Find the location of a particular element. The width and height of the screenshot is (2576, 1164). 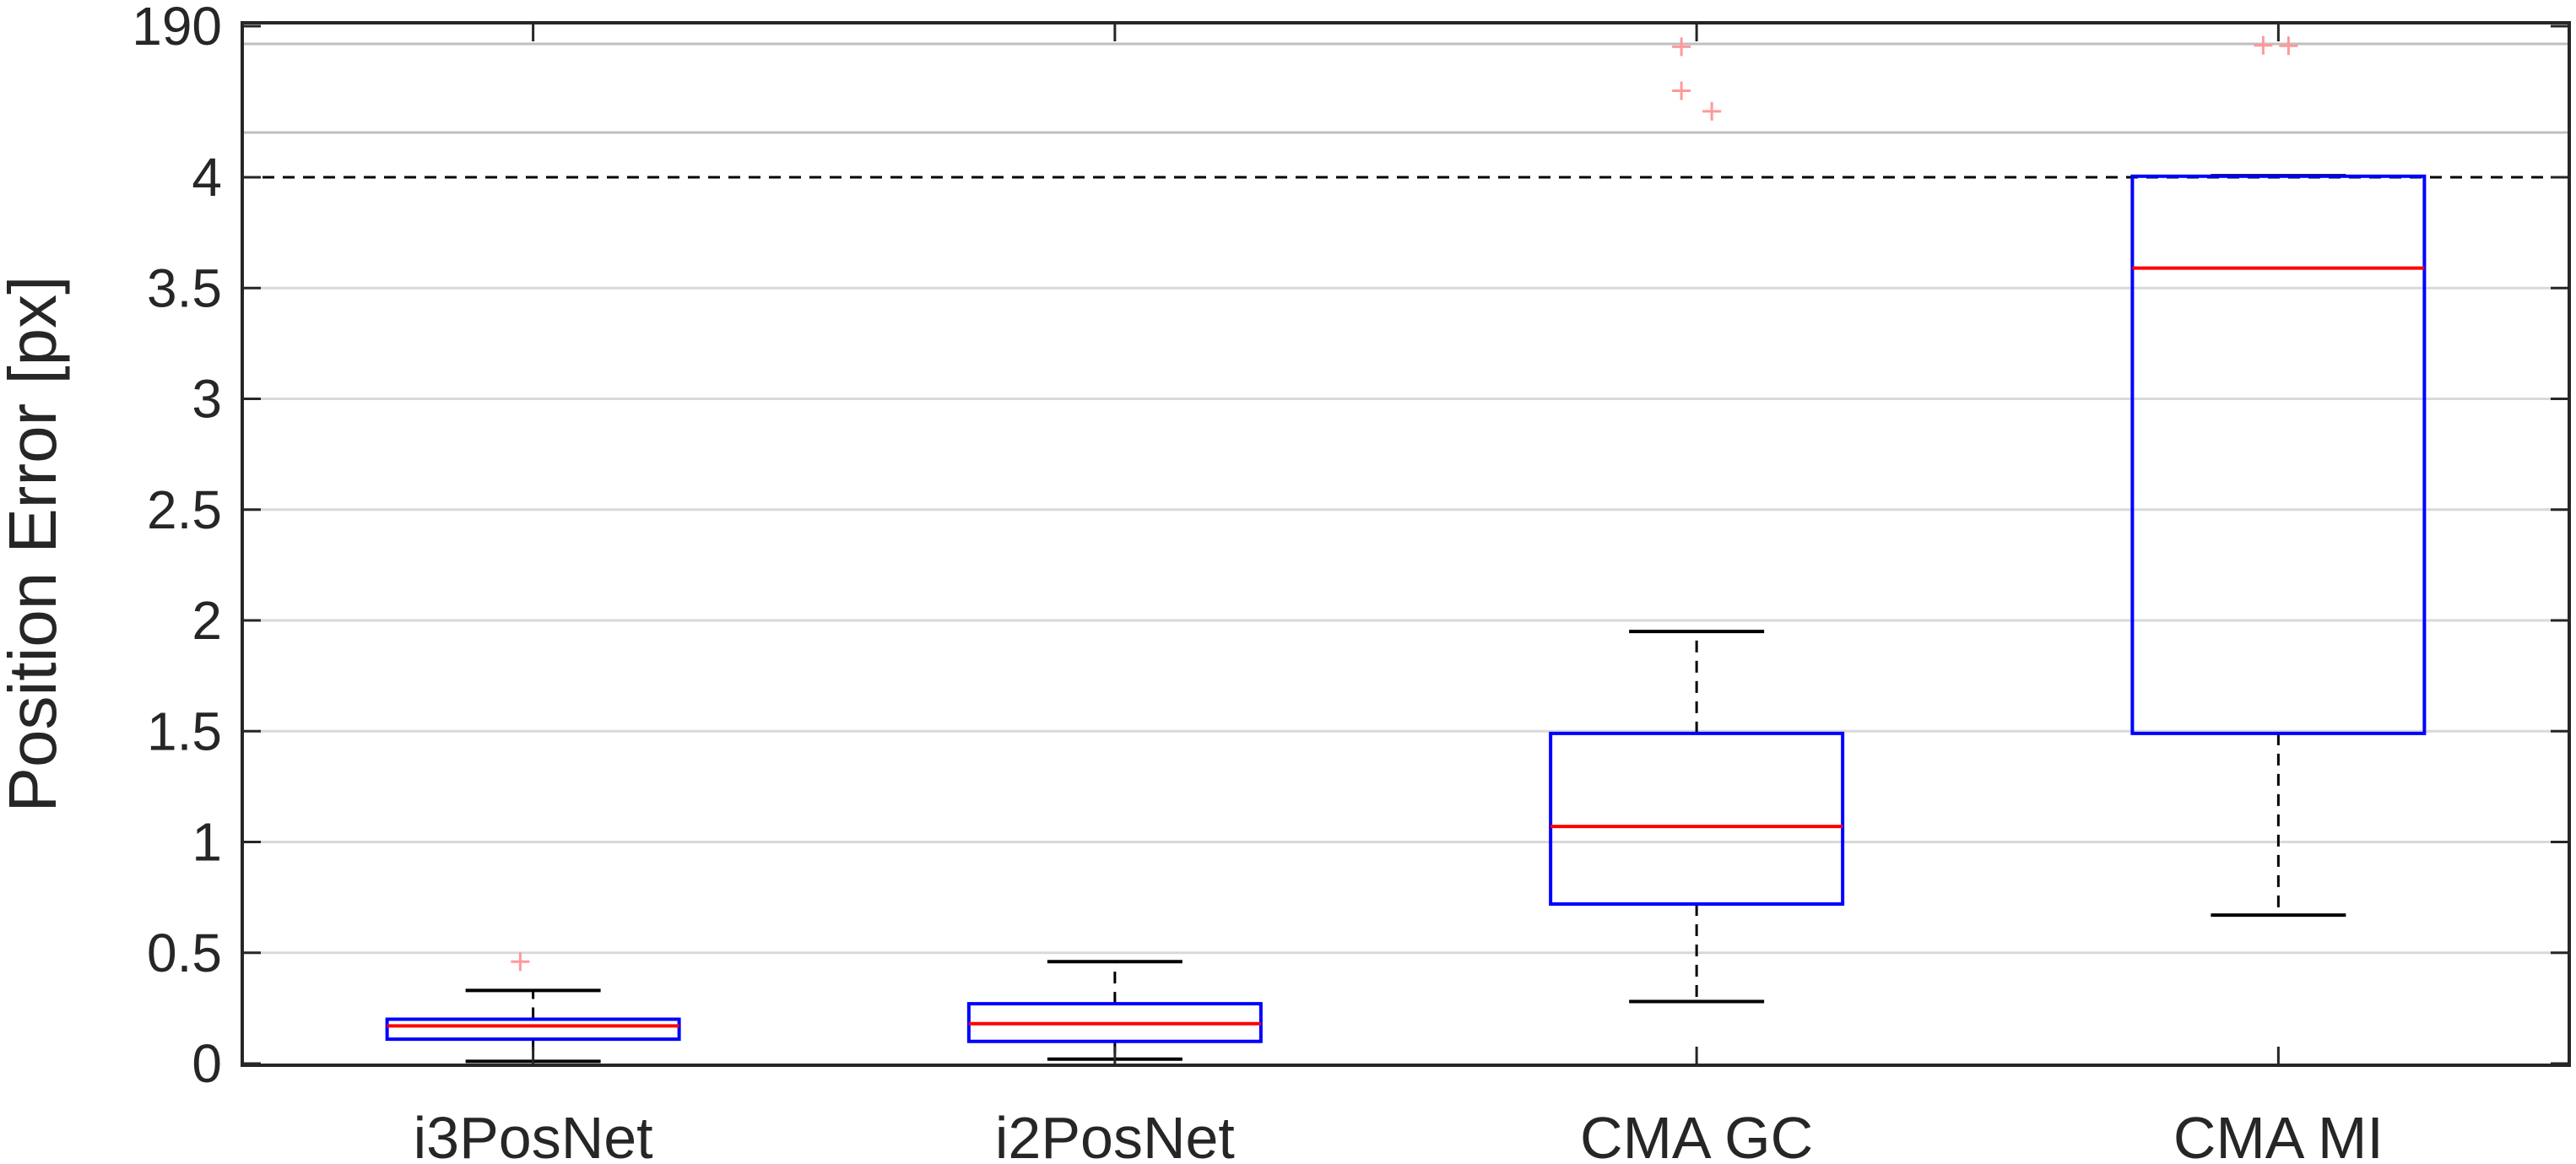

y-tick-label: 2 is located at coordinates (207, 620).